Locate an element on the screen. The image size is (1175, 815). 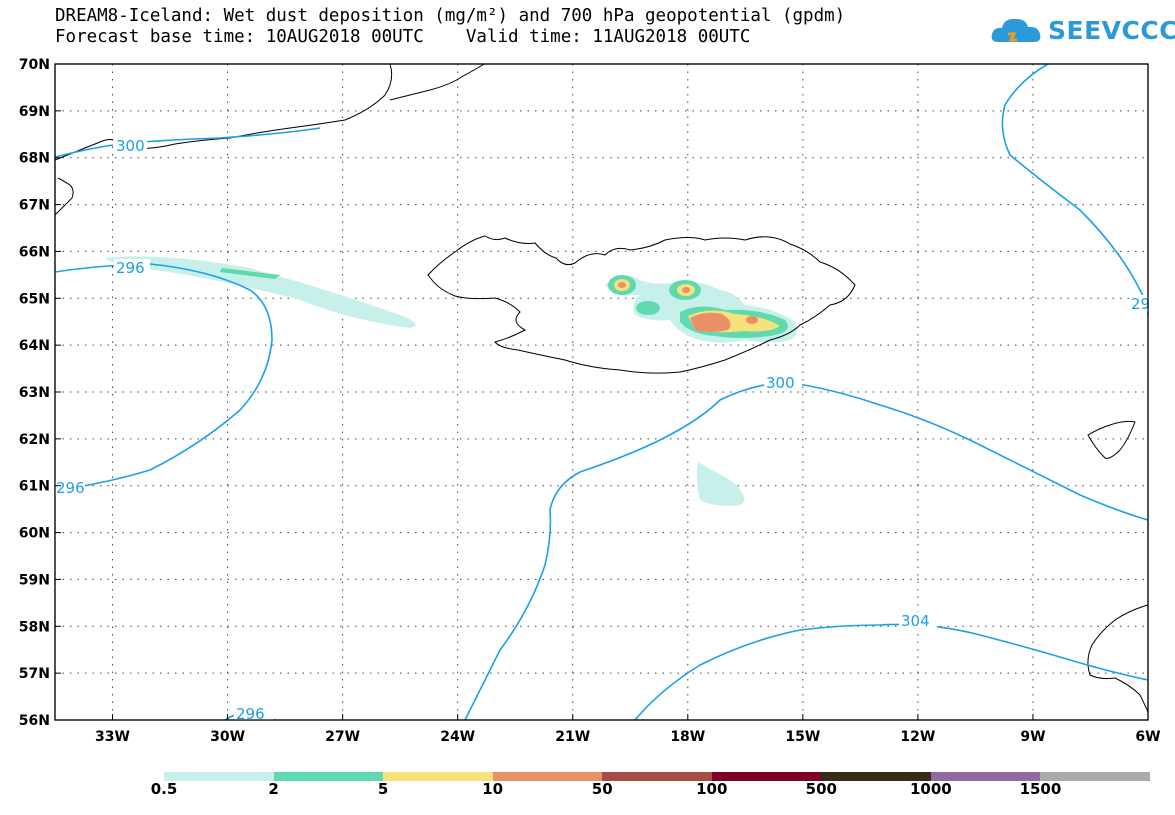
seevccc-logo: SEEVCCC is located at coordinates (1082, 32).